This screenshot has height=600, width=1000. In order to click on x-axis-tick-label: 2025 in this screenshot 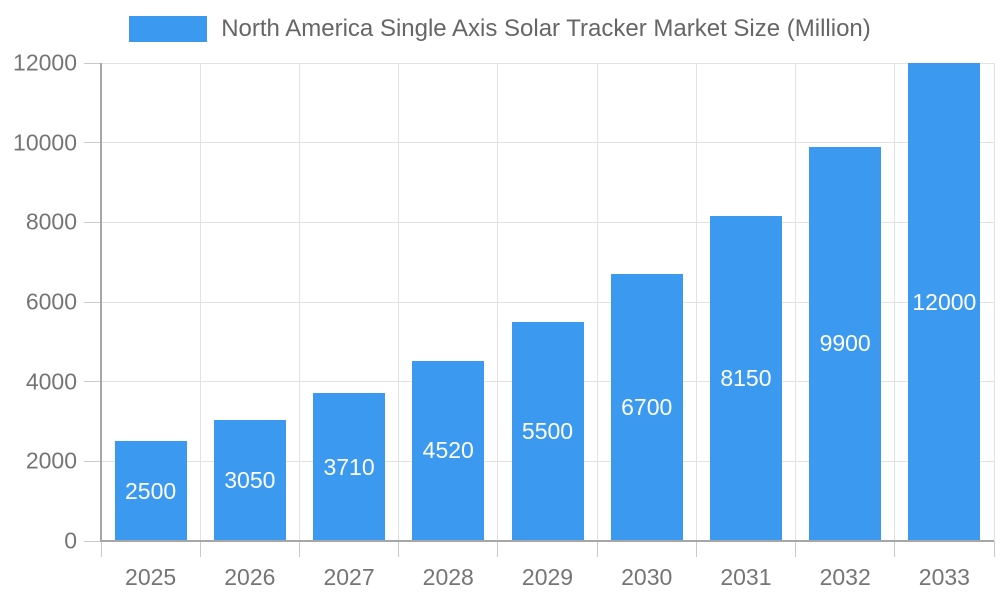, I will do `click(151, 577)`.